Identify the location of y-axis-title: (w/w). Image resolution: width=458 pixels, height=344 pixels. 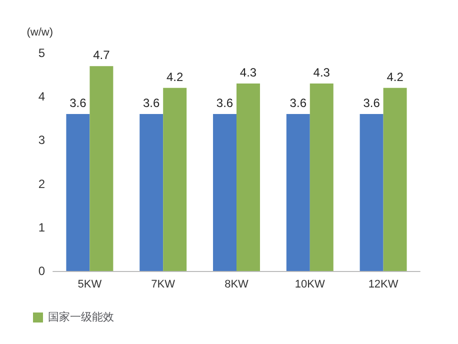
(39, 32).